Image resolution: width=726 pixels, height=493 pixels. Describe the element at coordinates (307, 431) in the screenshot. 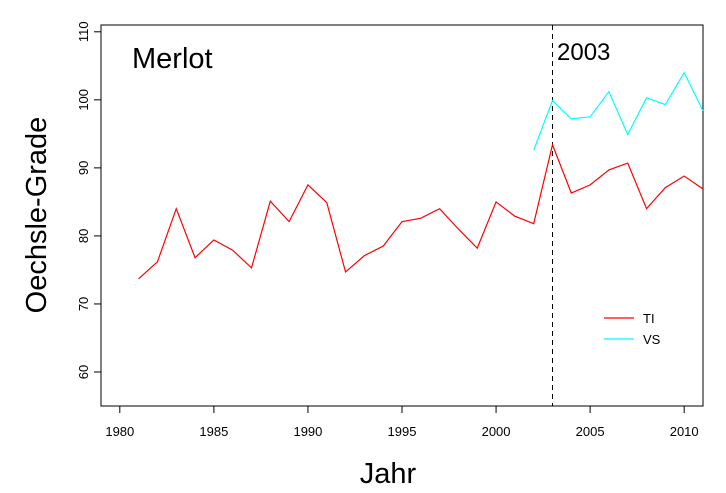

I see `x-tick-label: 1990` at that location.